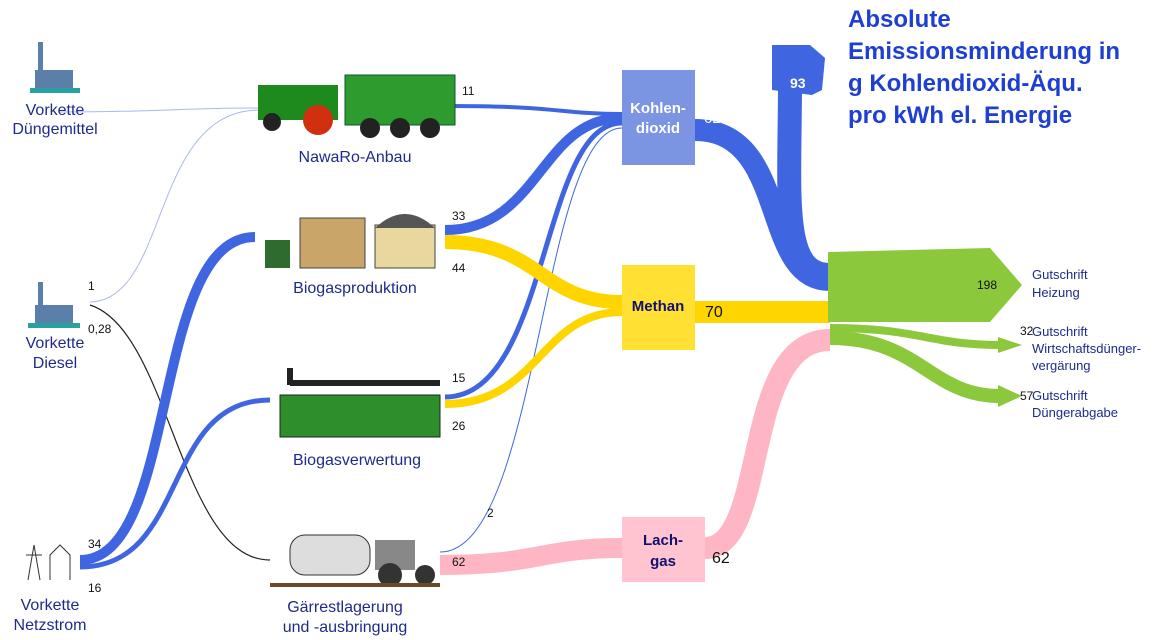  Describe the element at coordinates (658, 108) in the screenshot. I see `label-line: Kohlen-` at that location.